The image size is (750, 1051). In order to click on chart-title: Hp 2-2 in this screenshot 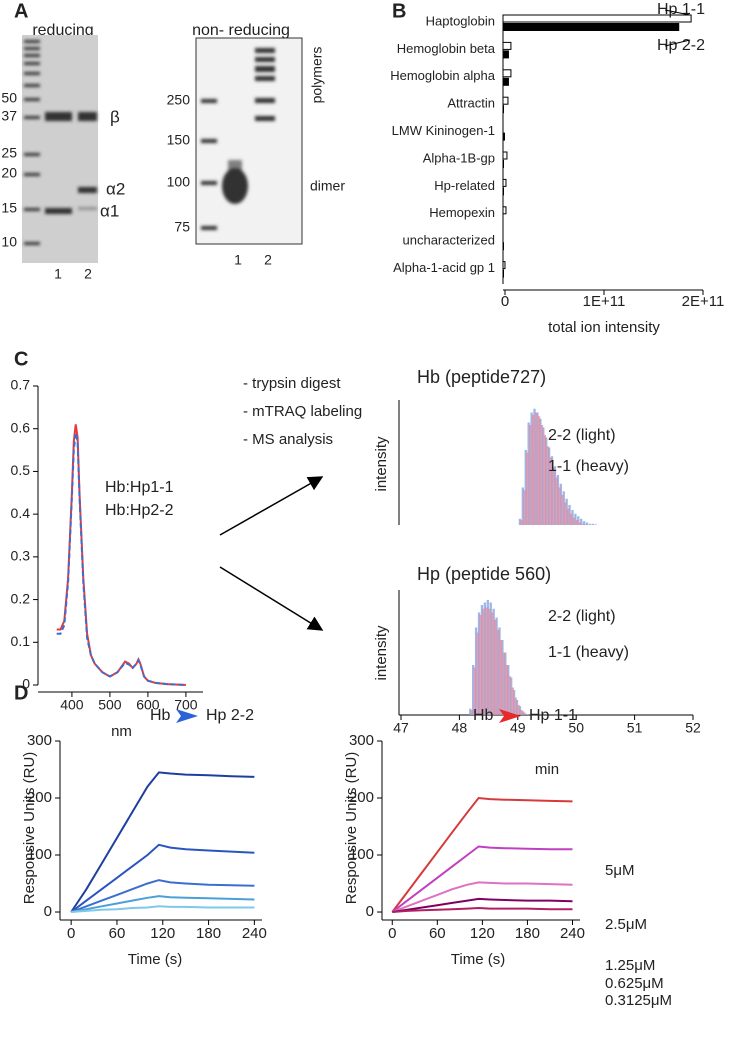, I will do `click(230, 715)`.